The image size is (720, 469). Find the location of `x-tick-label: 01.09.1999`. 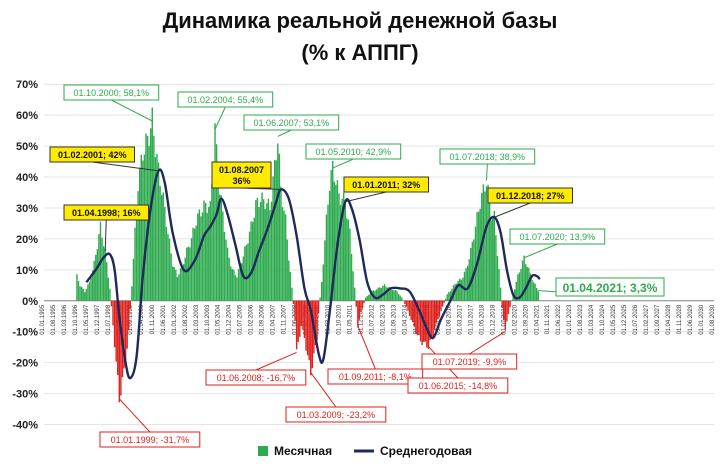

x-tick-label: 01.09.1999 is located at coordinates (131, 319).